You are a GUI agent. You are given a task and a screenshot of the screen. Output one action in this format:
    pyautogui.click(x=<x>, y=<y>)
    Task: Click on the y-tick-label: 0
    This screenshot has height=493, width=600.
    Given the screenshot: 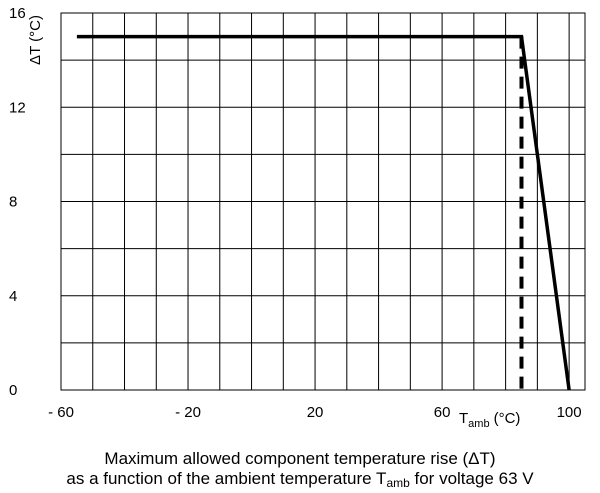 What is the action you would take?
    pyautogui.click(x=13, y=390)
    